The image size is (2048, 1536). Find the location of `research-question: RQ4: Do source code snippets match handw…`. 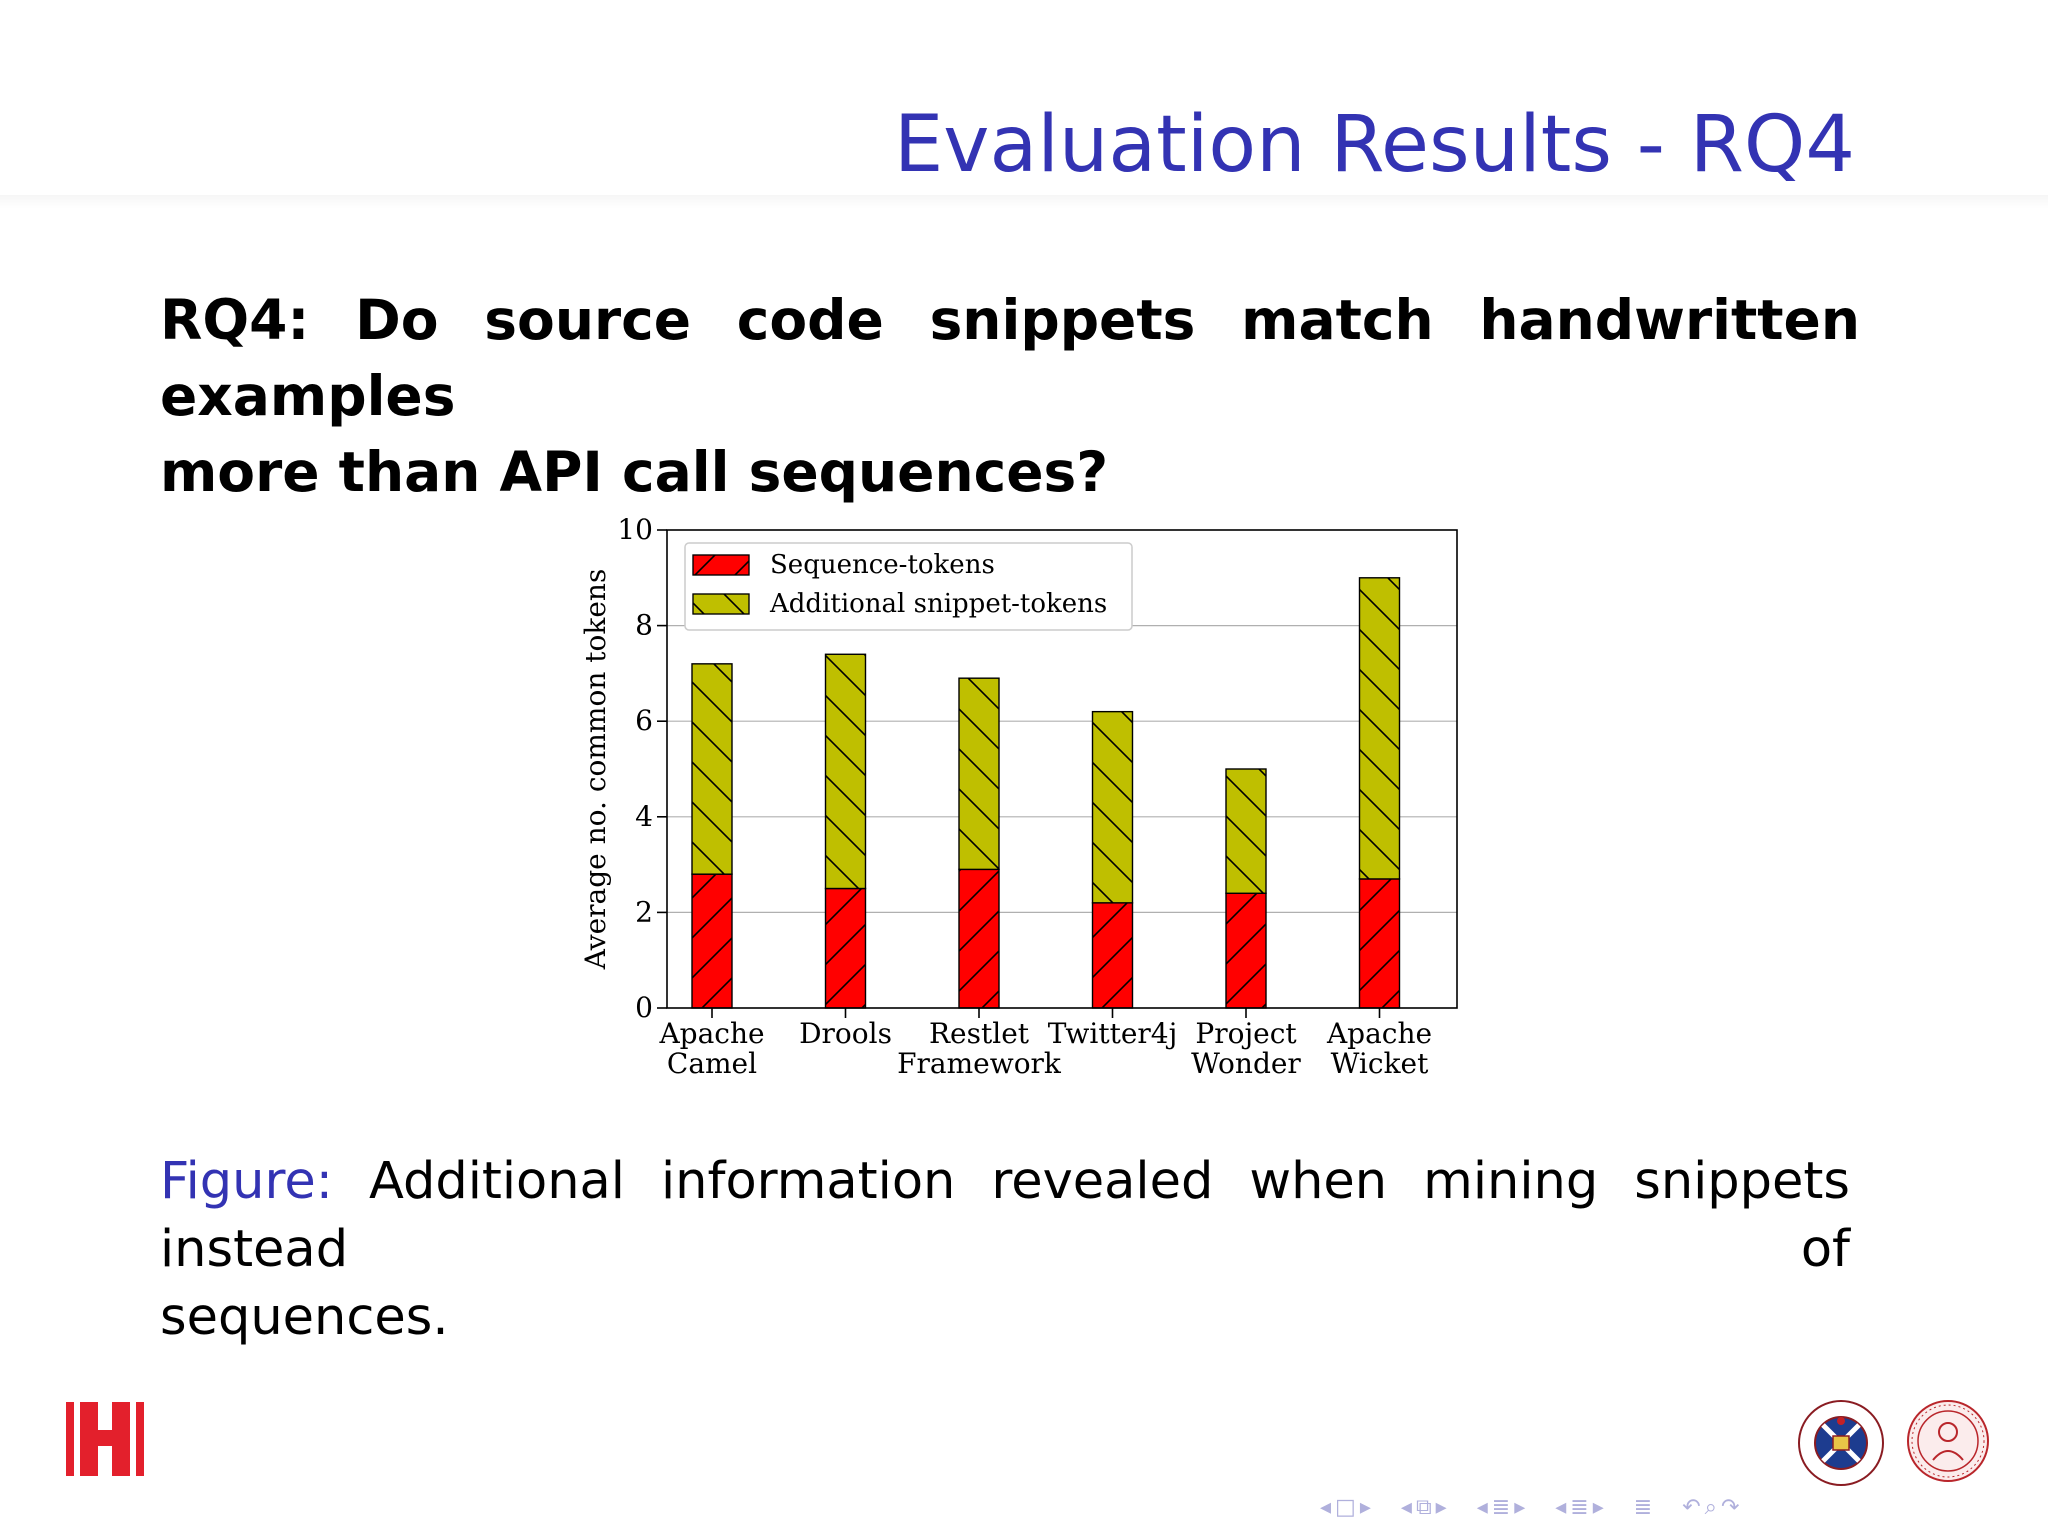

research-question: RQ4: Do source code snippets match handw… is located at coordinates (1010, 396).